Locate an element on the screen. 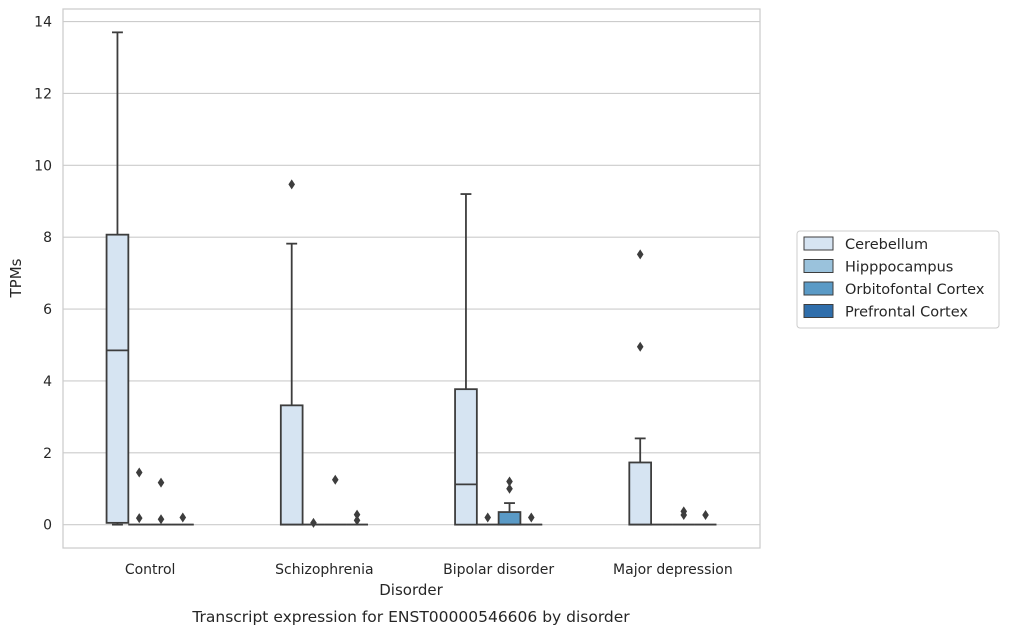 This screenshot has height=634, width=1009. y-tick-label: 14 is located at coordinates (43, 23).